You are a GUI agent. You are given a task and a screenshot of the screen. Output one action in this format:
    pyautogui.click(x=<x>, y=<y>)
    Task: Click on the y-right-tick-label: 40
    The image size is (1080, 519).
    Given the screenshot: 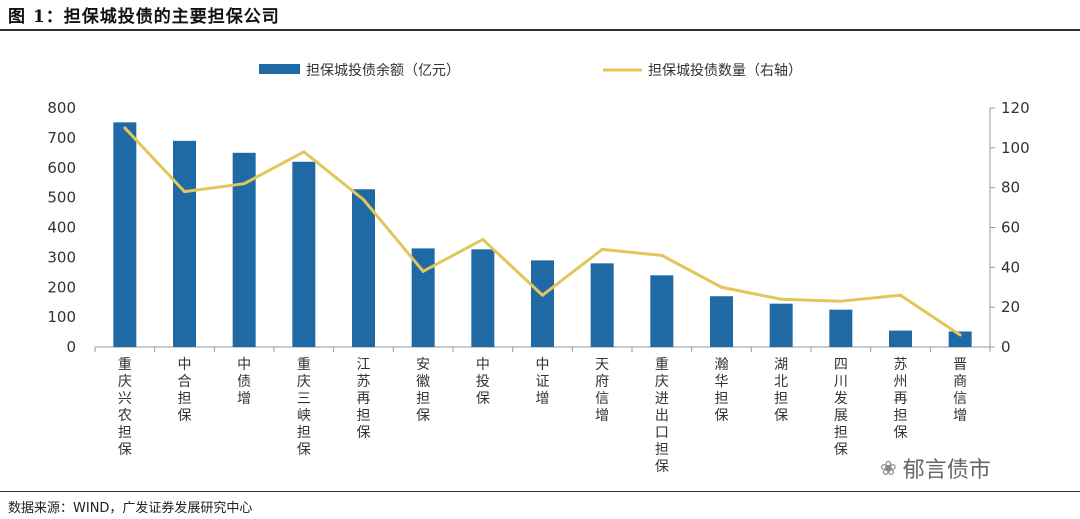 What is the action you would take?
    pyautogui.click(x=1010, y=267)
    